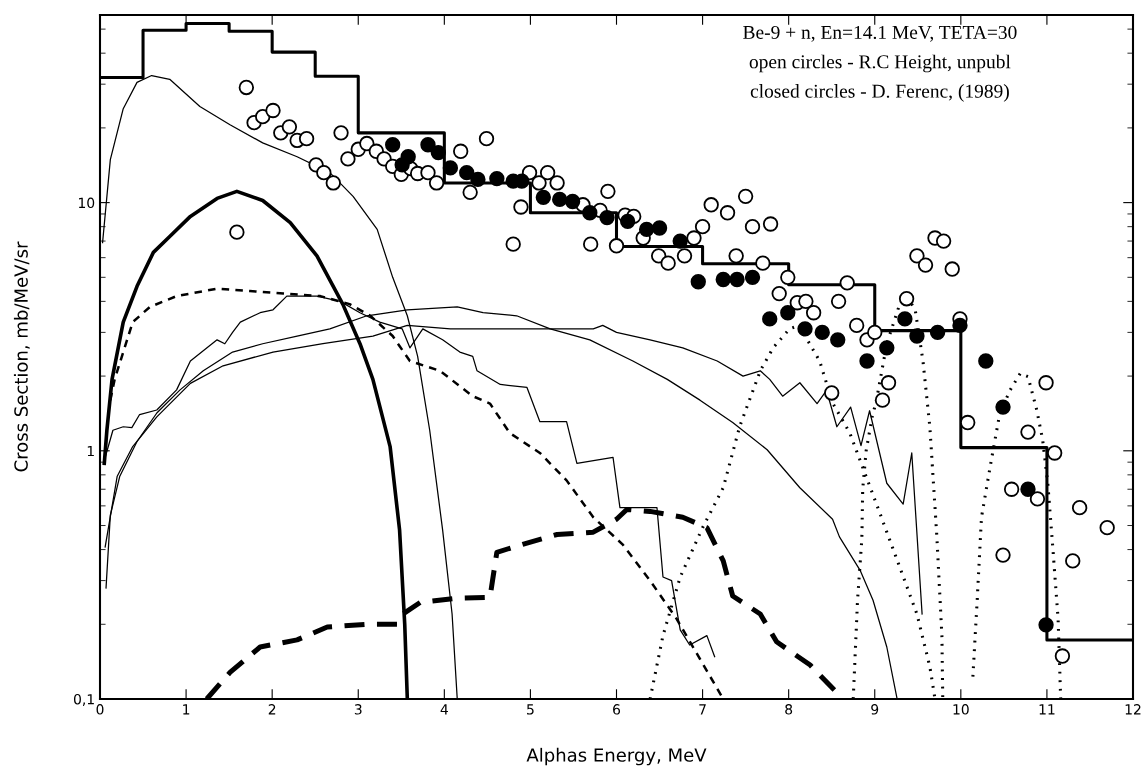 The width and height of the screenshot is (1146, 778). I want to click on y-axis-title: Cross Section, mb/MeV/sr, so click(21, 356).